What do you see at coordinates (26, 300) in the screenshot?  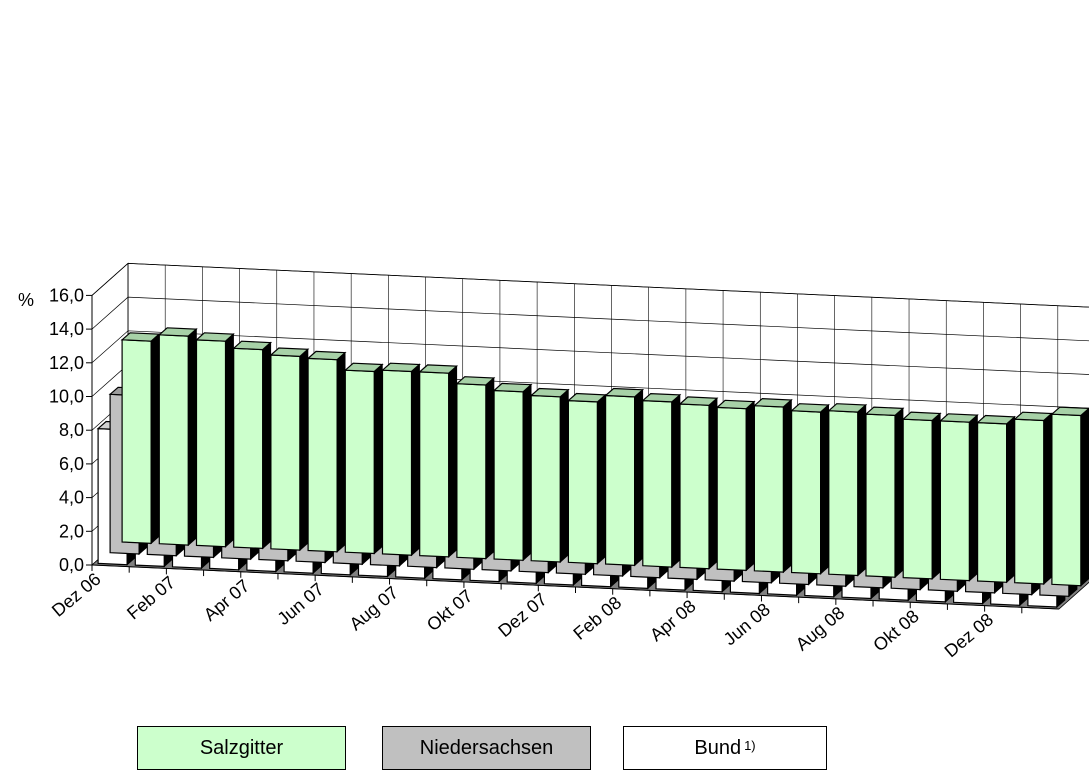 I see `y-axis-title: %` at bounding box center [26, 300].